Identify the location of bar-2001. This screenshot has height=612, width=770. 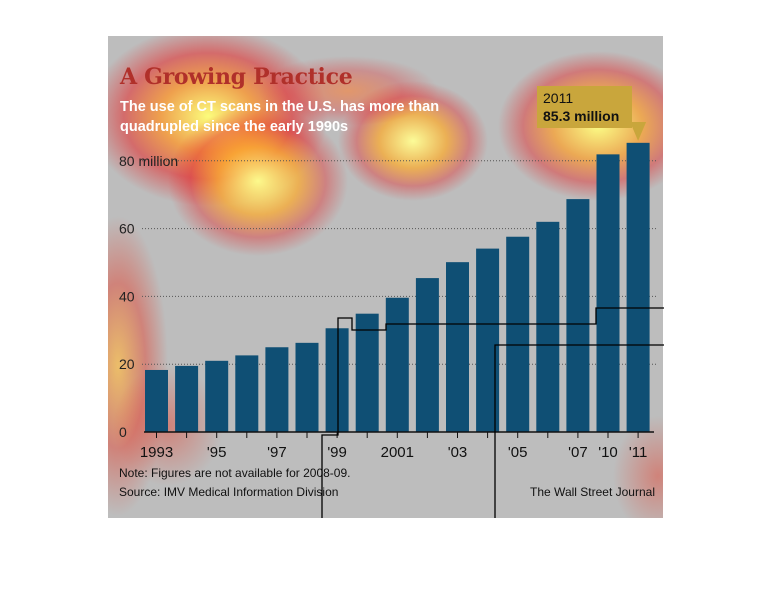
(397, 364).